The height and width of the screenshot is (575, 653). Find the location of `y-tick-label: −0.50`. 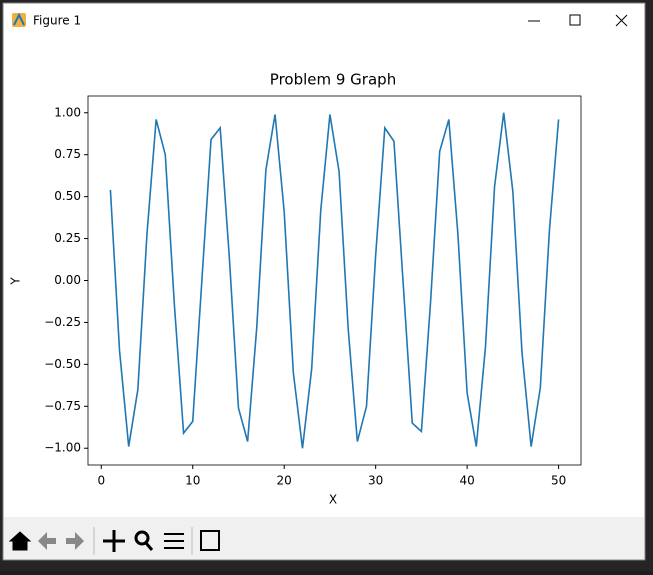

y-tick-label: −0.50 is located at coordinates (62, 364).